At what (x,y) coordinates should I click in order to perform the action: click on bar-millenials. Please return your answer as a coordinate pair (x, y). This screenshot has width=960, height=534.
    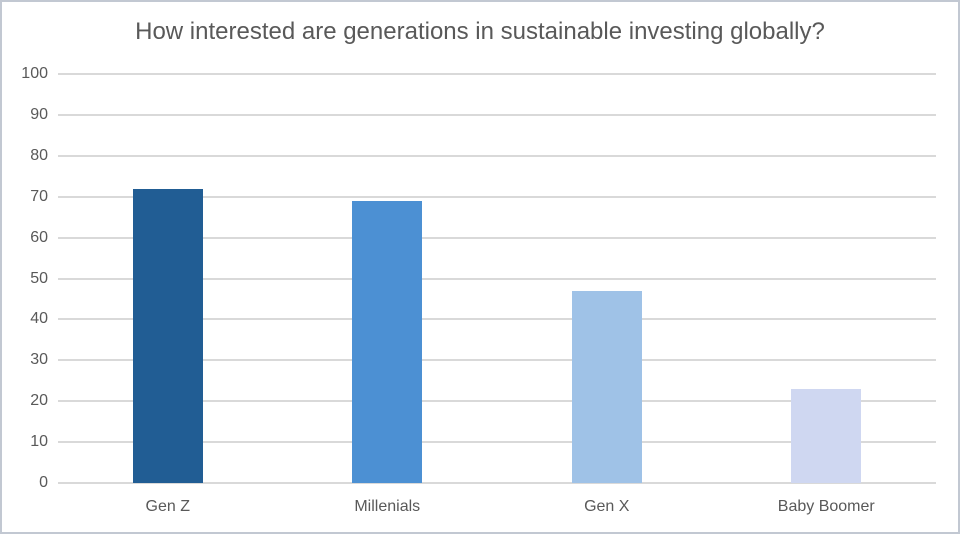
    Looking at the image, I should click on (387, 341).